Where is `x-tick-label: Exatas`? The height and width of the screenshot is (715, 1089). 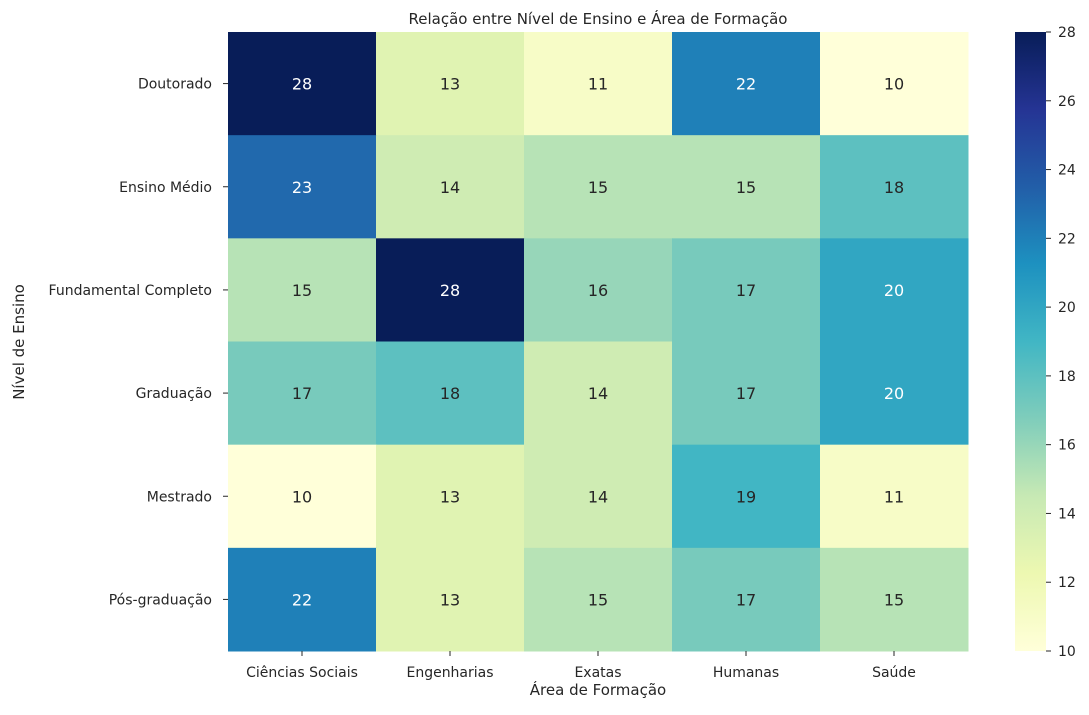 x-tick-label: Exatas is located at coordinates (597, 673).